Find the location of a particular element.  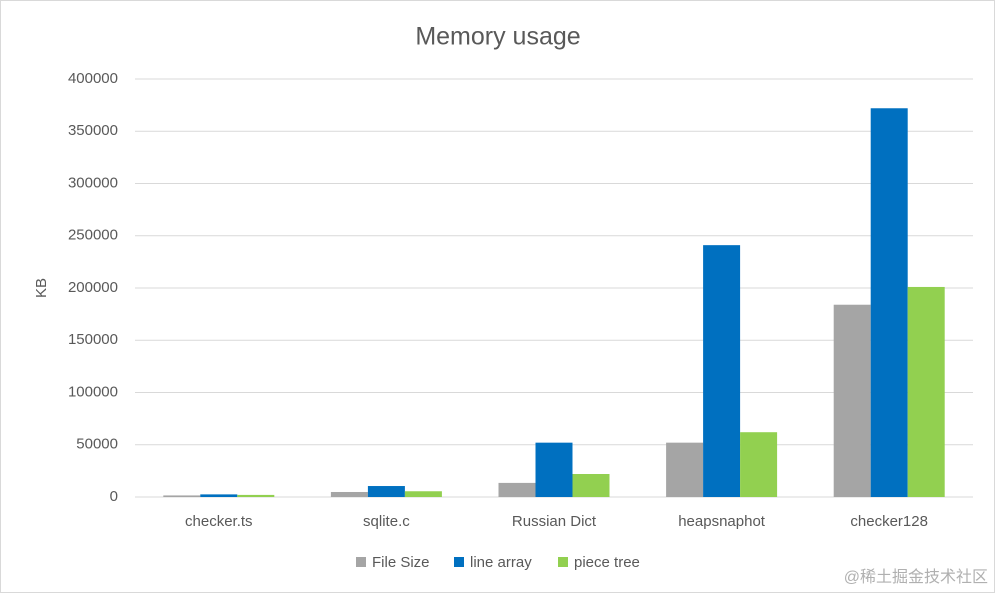

y-tick-label: 50000 is located at coordinates (97, 444).